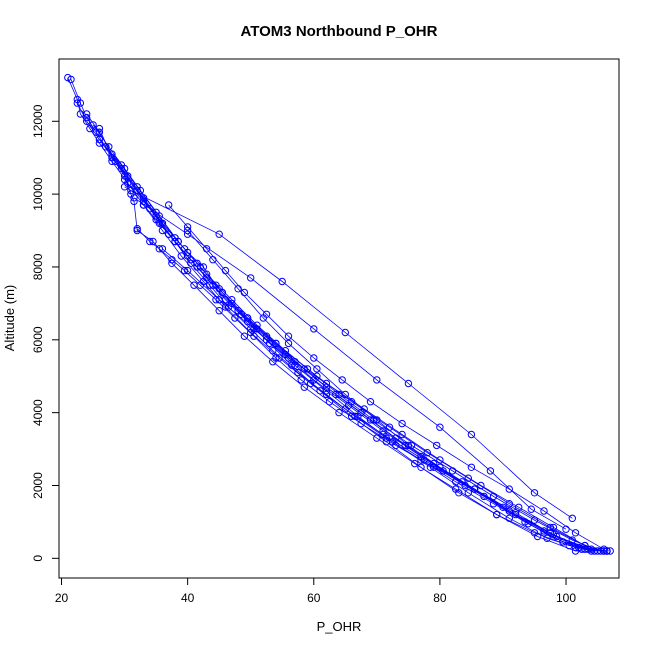 The width and height of the screenshot is (650, 650). I want to click on x-axis-label: P_OHR, so click(339, 626).